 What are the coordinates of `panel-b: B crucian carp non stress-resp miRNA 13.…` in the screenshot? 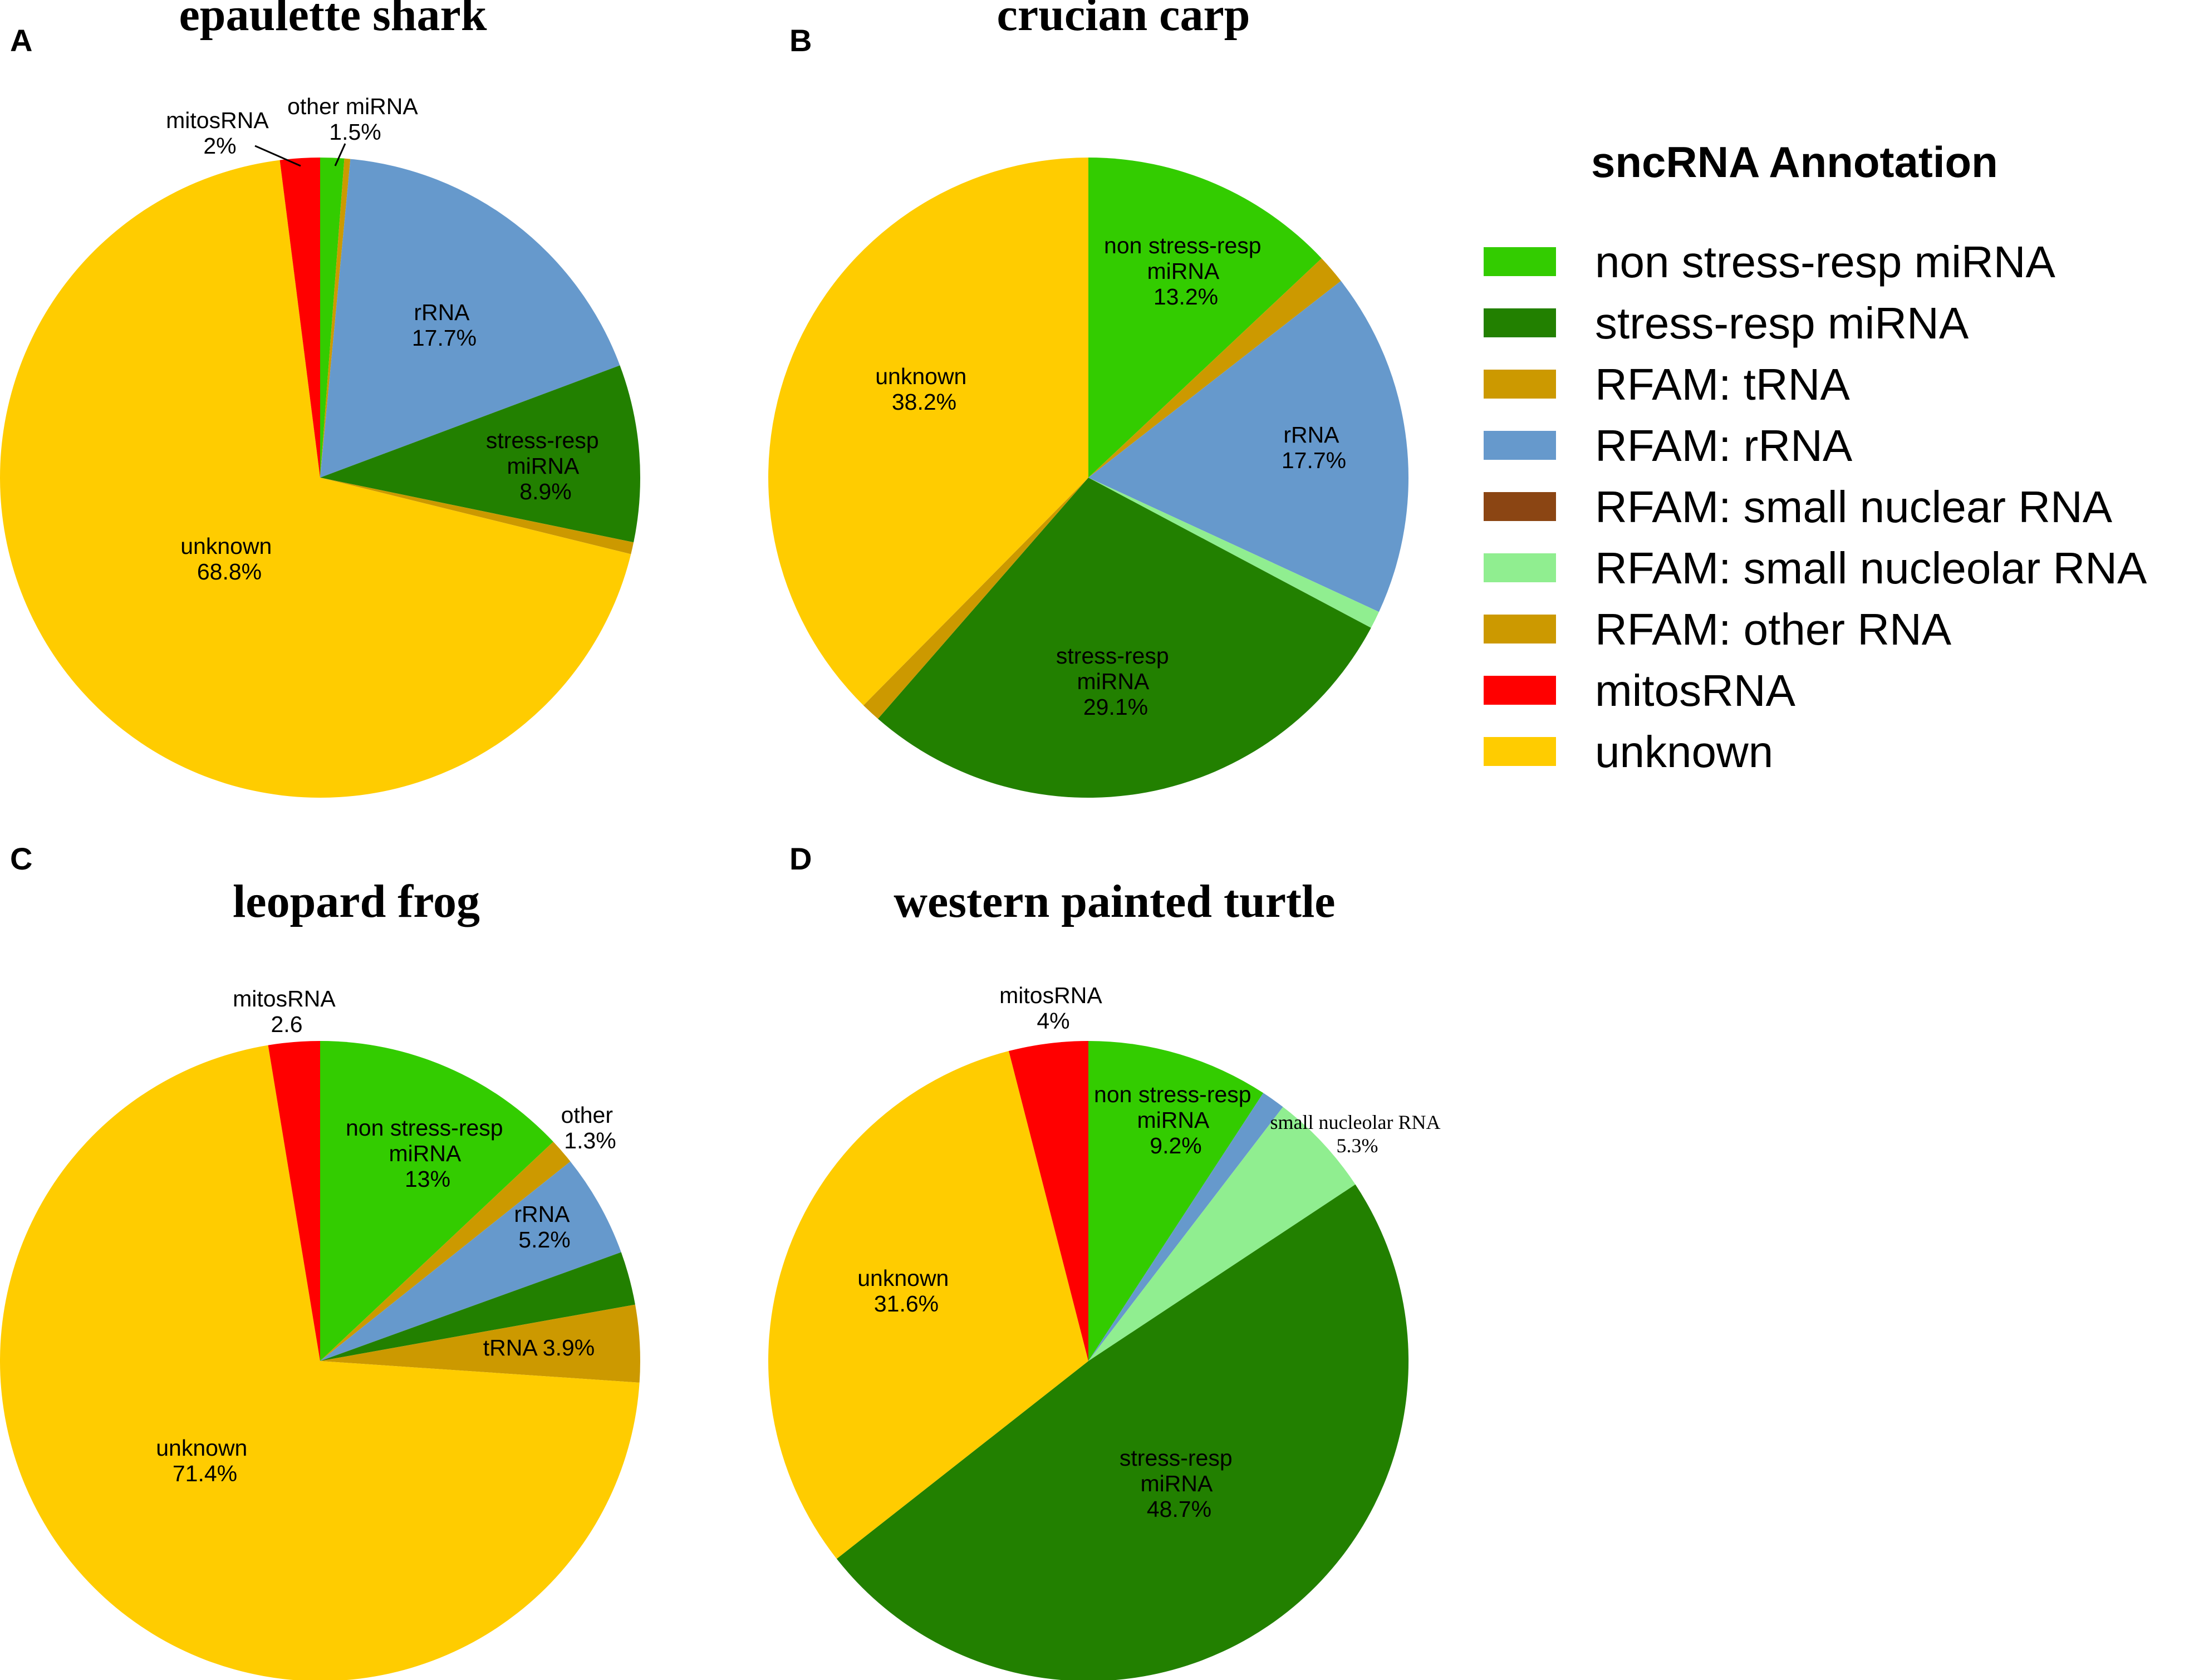 It's located at (1088, 399).